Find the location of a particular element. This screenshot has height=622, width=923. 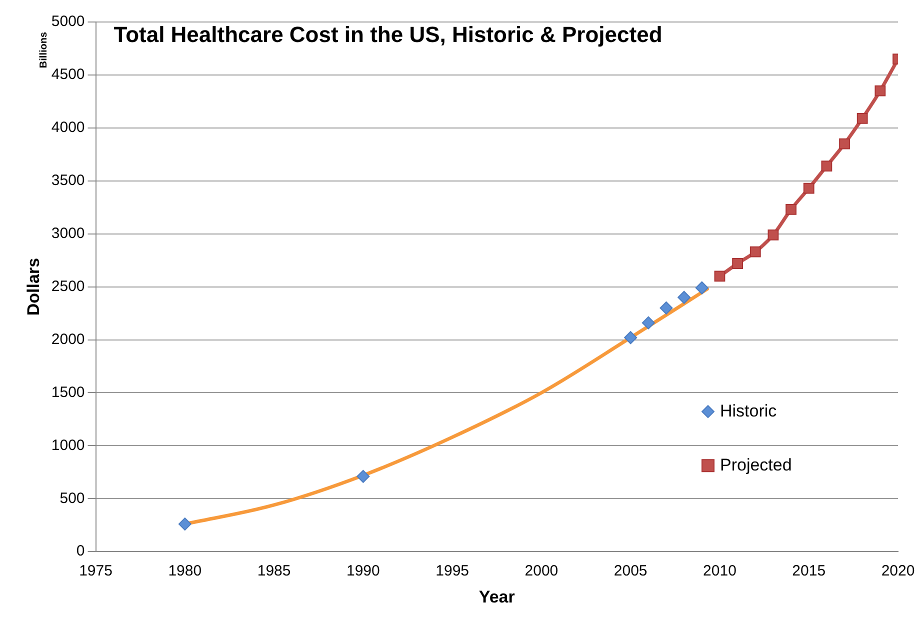

x-tick-label: 1975 is located at coordinates (95, 571).